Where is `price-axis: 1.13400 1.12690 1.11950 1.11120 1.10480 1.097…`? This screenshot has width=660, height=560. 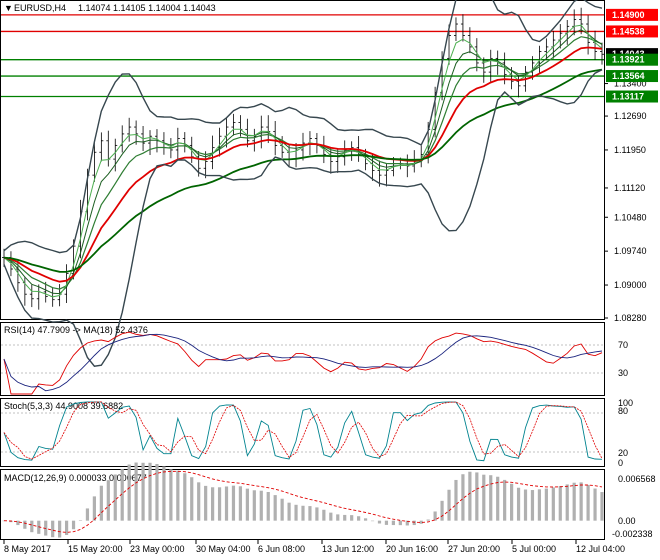
price-axis: 1.13400 1.12690 1.11950 1.11120 1.10480 1.097… is located at coordinates (625, 201).